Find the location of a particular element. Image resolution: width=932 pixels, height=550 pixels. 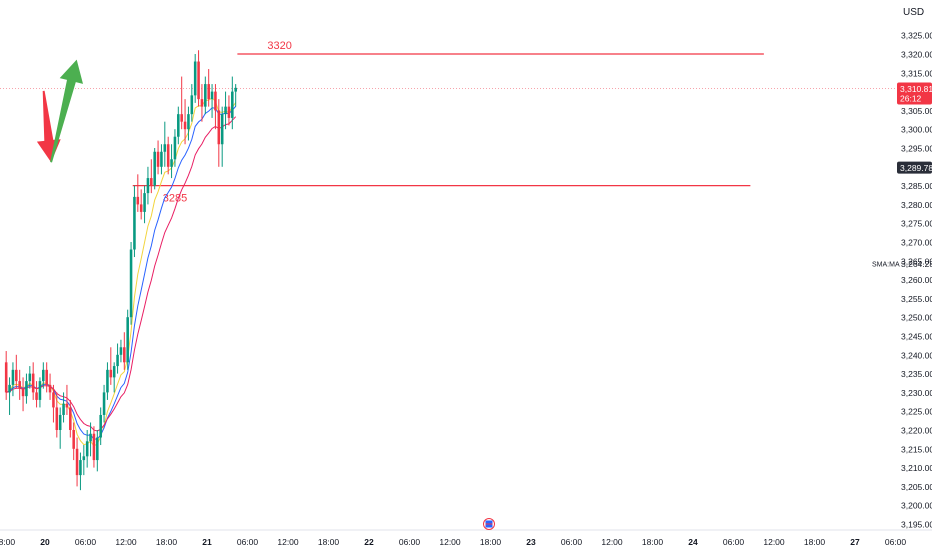

price-tick-label: 3,280.00 is located at coordinates (916, 205).